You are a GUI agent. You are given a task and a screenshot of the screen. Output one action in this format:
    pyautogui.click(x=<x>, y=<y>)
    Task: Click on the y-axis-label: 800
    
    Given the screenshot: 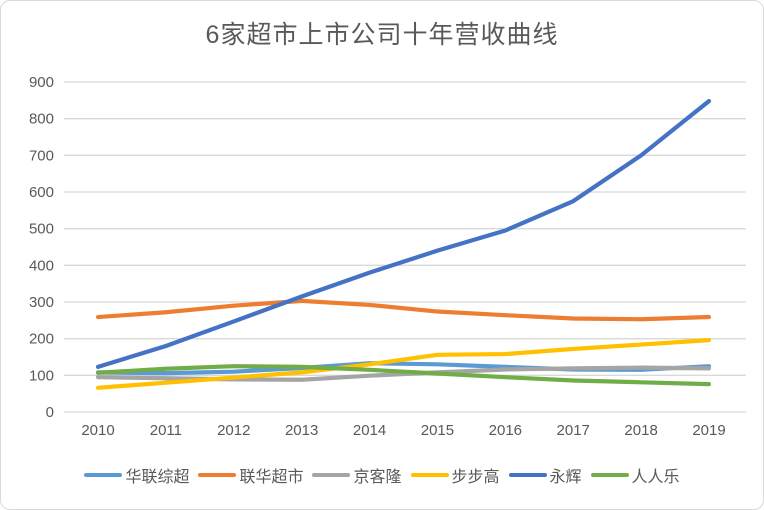 What is the action you would take?
    pyautogui.click(x=41, y=119)
    